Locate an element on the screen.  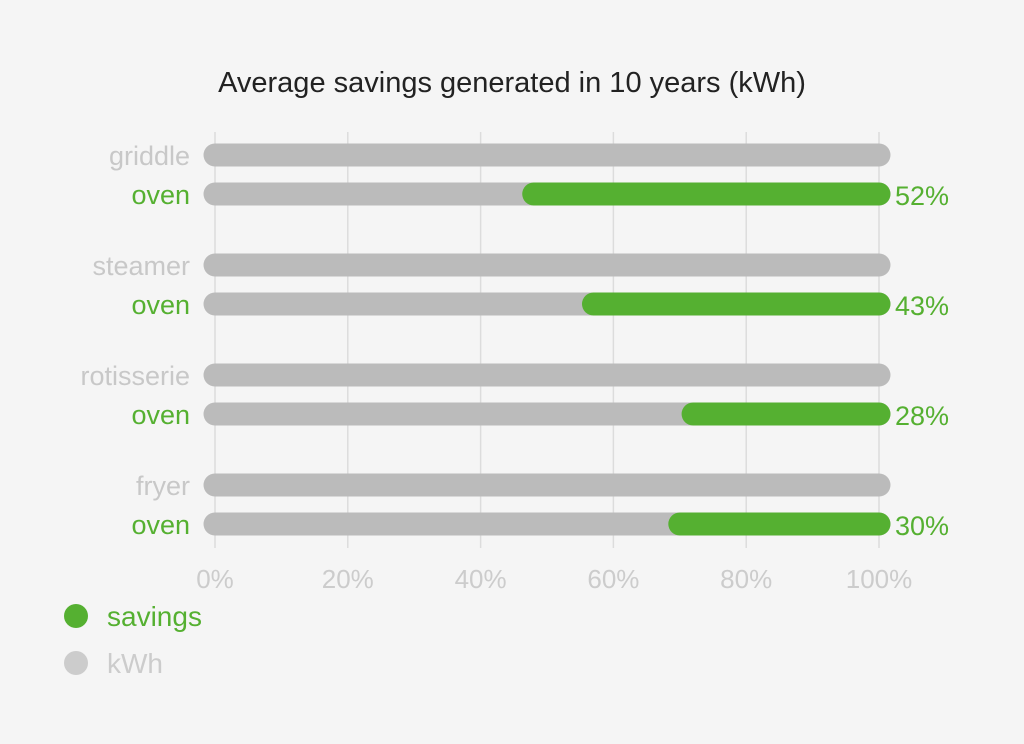
comparison-label-griddle: oven is located at coordinates (160, 195).